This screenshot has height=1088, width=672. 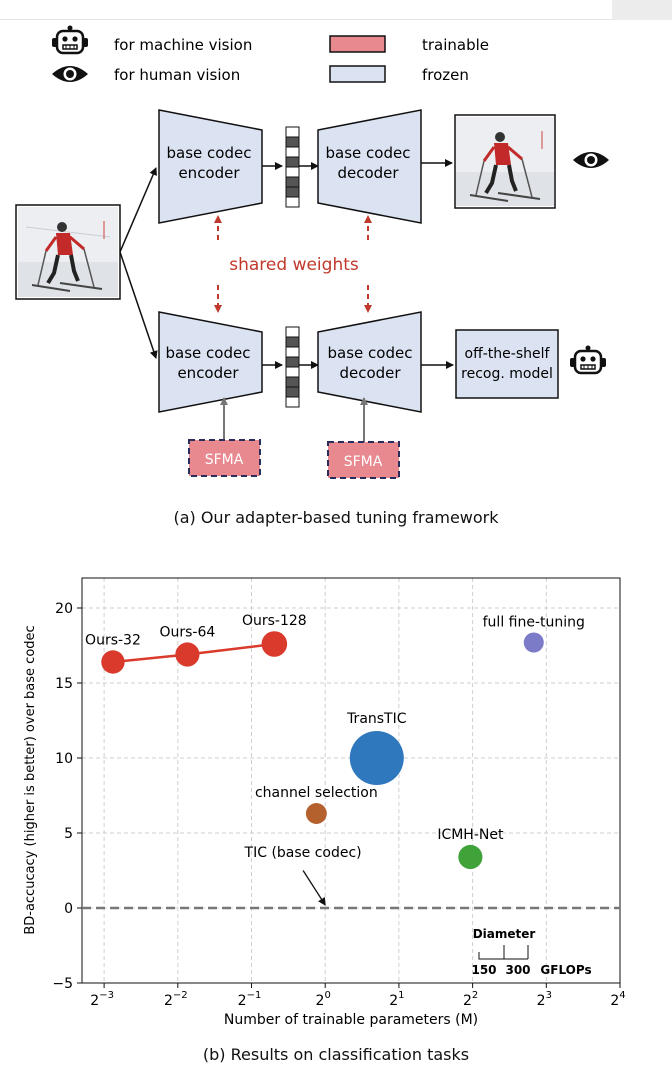 I want to click on encoder-bottom, so click(x=210, y=362).